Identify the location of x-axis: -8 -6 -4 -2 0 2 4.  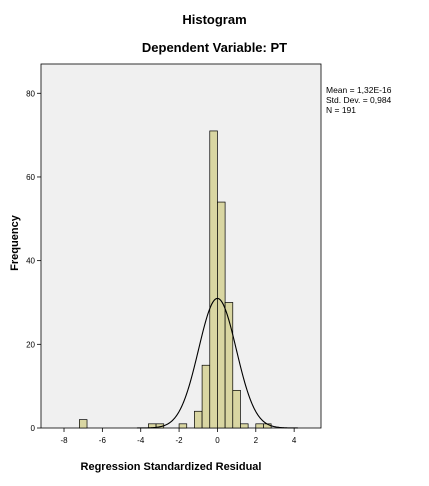
(178, 436).